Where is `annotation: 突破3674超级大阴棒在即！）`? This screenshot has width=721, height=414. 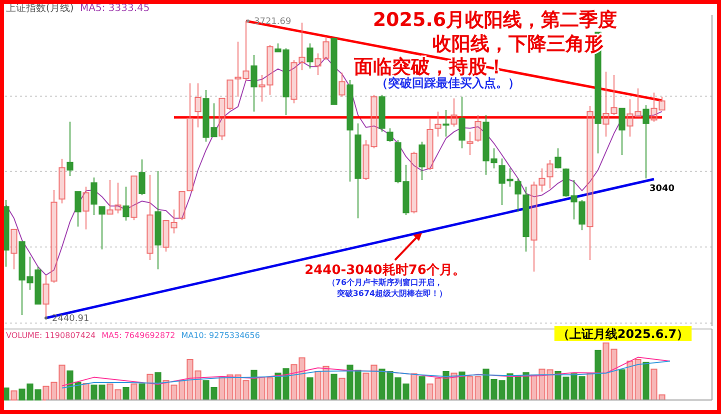
annotation: 突破3674超级大阴棒在即！） is located at coordinates (392, 293).